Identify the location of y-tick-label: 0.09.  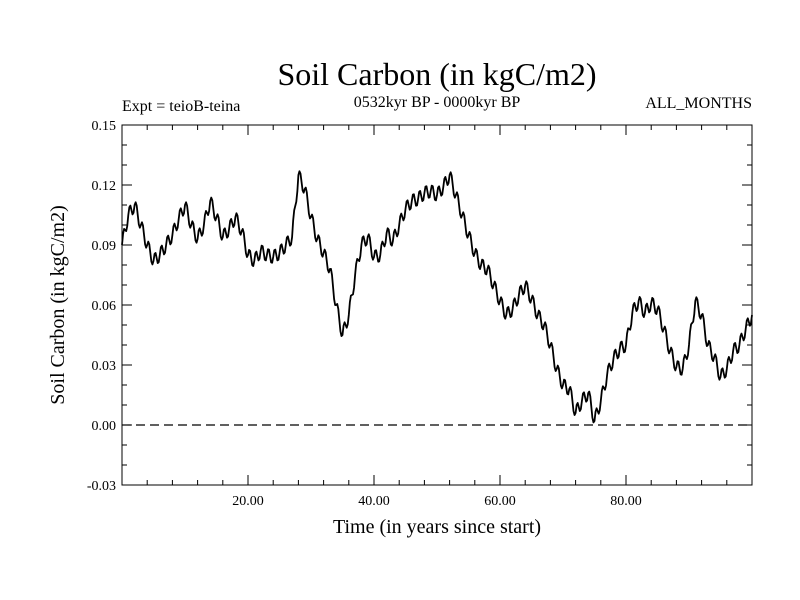
(104, 246).